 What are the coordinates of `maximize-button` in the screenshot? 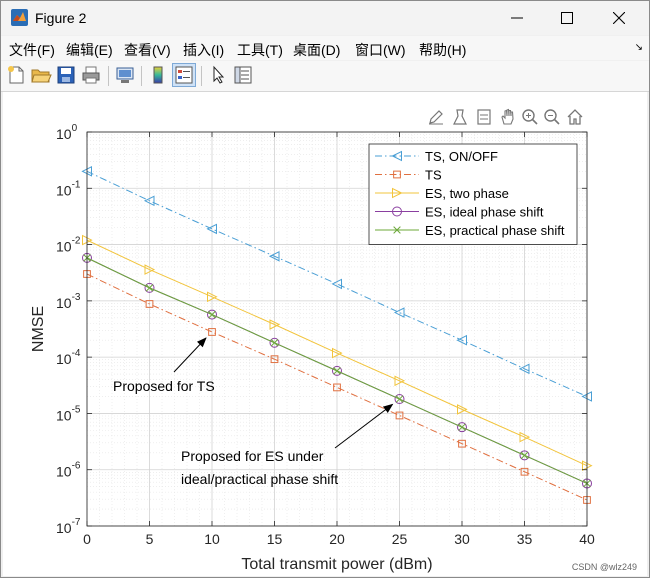 It's located at (568, 18).